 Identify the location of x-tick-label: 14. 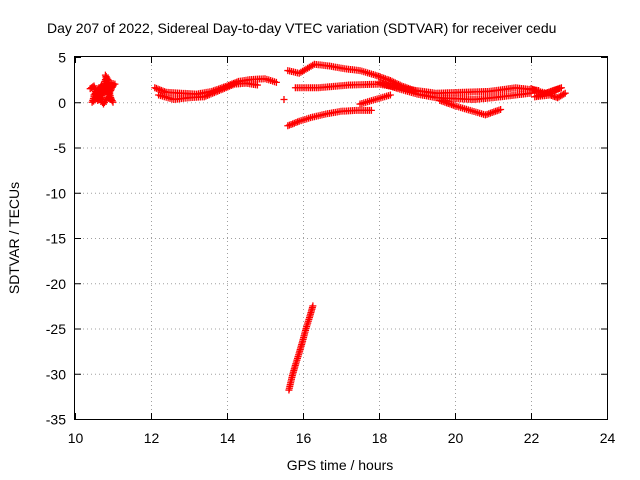
(228, 438).